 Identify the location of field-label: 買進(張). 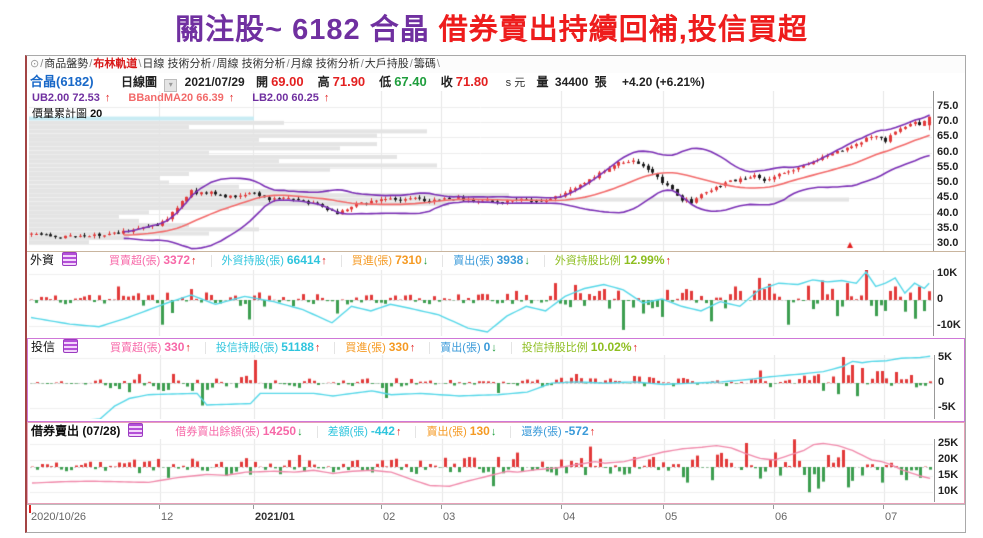
(365, 348).